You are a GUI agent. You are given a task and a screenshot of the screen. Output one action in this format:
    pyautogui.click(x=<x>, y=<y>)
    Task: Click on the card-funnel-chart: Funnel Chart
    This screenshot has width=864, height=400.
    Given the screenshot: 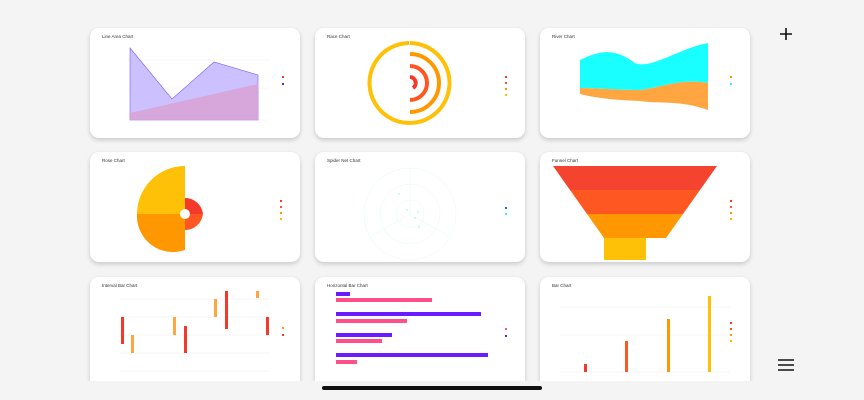 What is the action you would take?
    pyautogui.click(x=645, y=207)
    